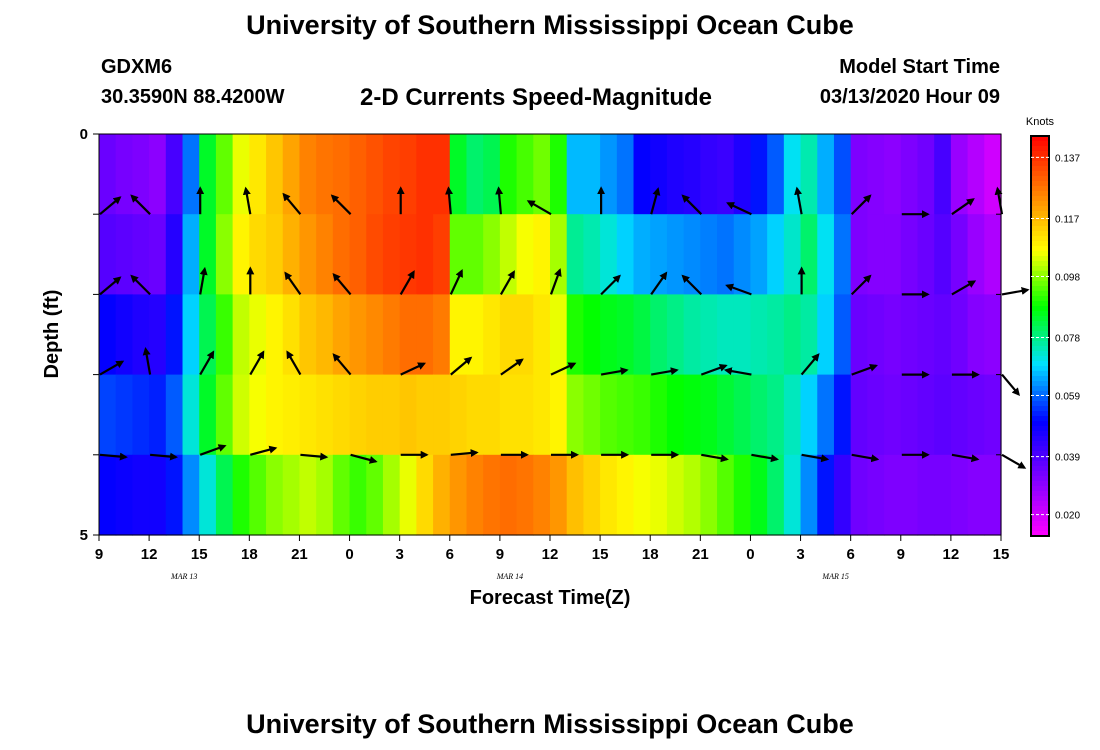 The width and height of the screenshot is (1100, 750). Describe the element at coordinates (800, 554) in the screenshot. I see `x-tick-label: 3` at that location.